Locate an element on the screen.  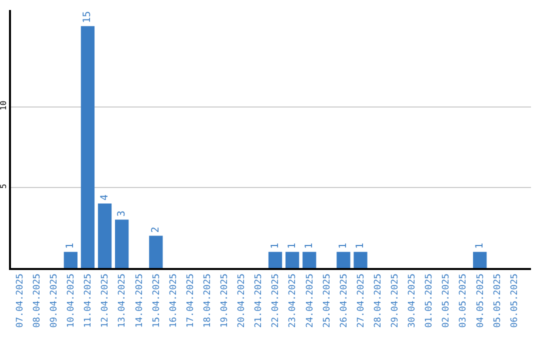
x-tick-label: 05.05.2025 is located at coordinates (497, 301).